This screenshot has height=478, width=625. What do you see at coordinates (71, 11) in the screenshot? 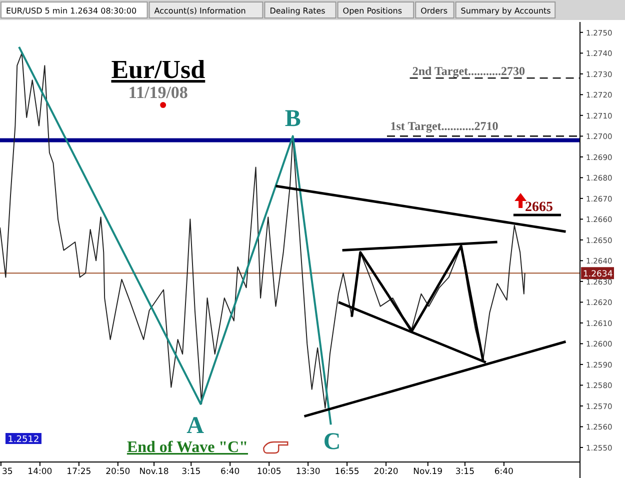
I see `text: EUR/USD 5 min 1.2634 08:30:00` at bounding box center [71, 11].